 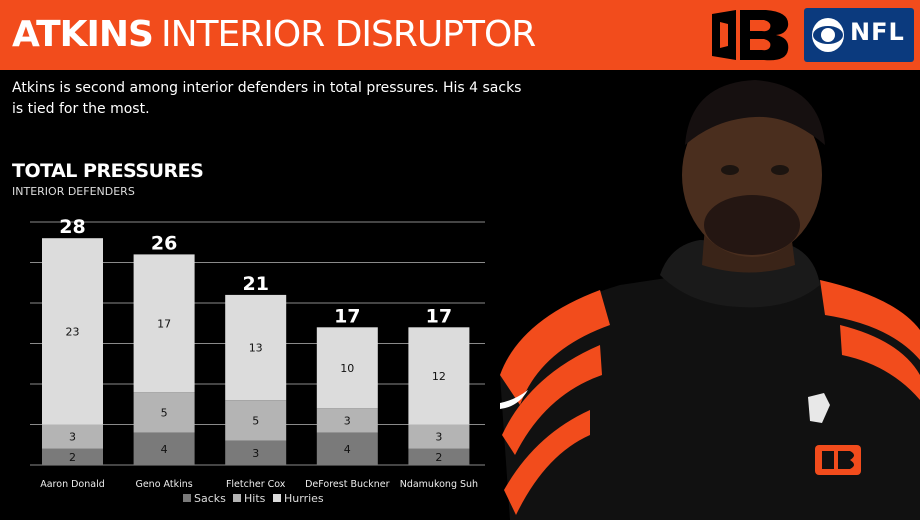 I want to click on total-label: 21, so click(x=255, y=284).